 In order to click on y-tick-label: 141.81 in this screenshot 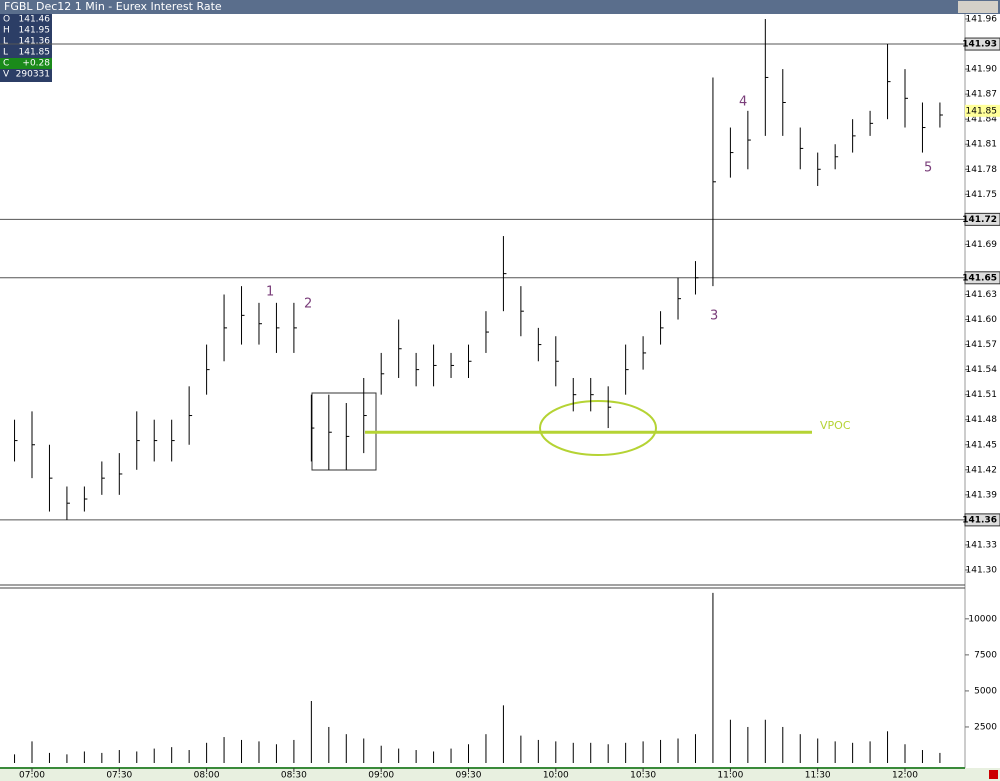, I will do `click(982, 145)`.